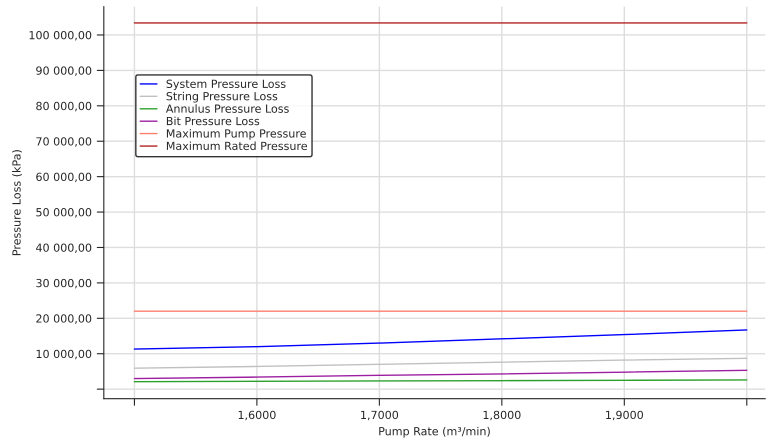  I want to click on y-axis-title: Pressure Loss (kPa), so click(17, 203).